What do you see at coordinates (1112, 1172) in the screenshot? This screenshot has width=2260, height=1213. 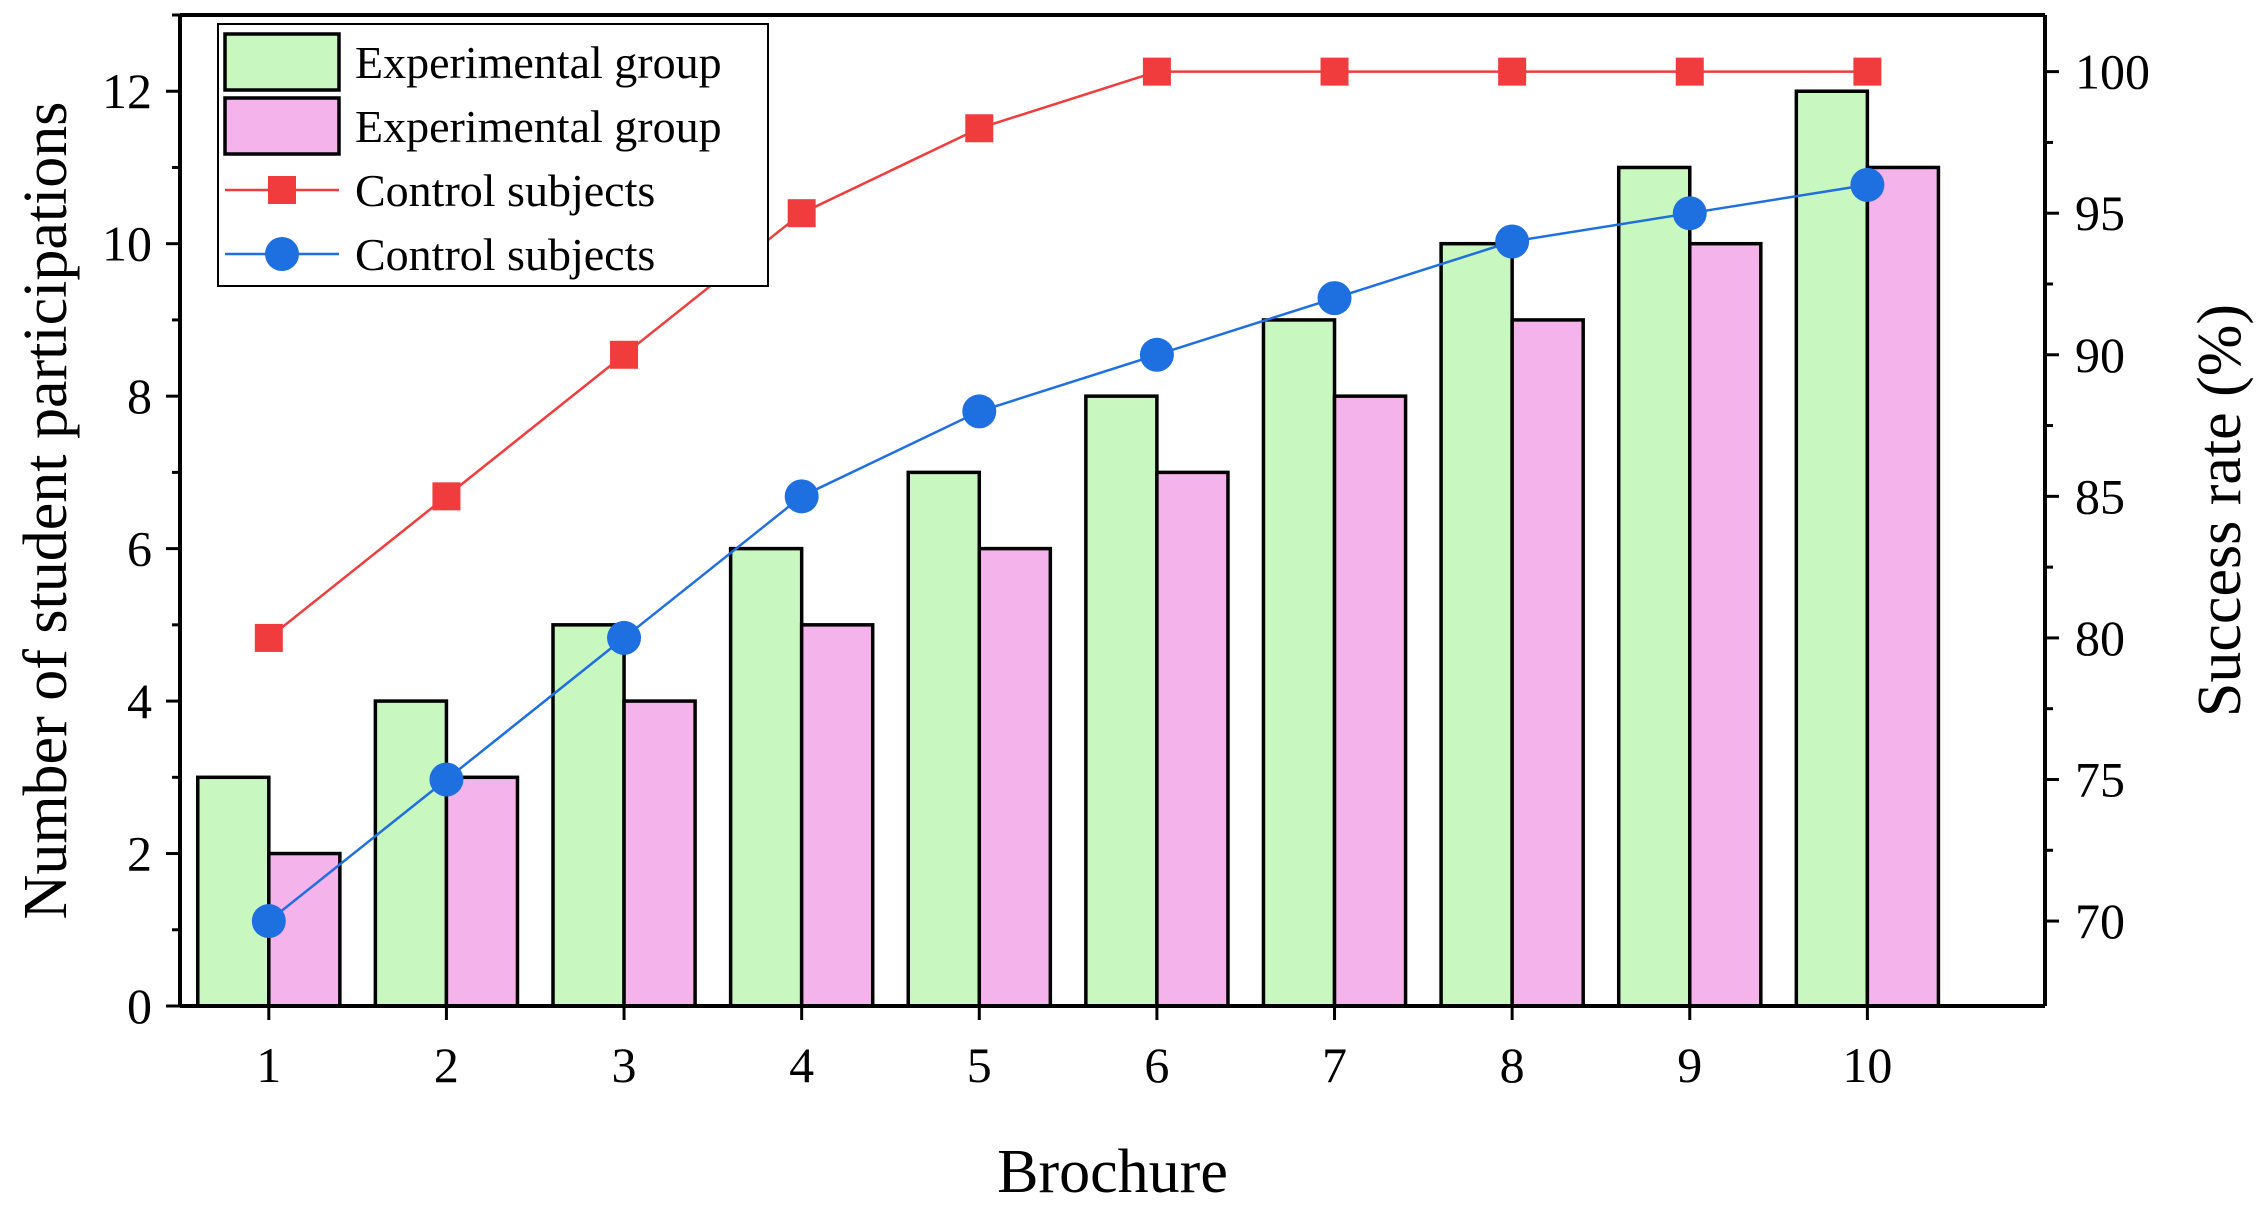 I see `x-axis-title: Brochure` at bounding box center [1112, 1172].